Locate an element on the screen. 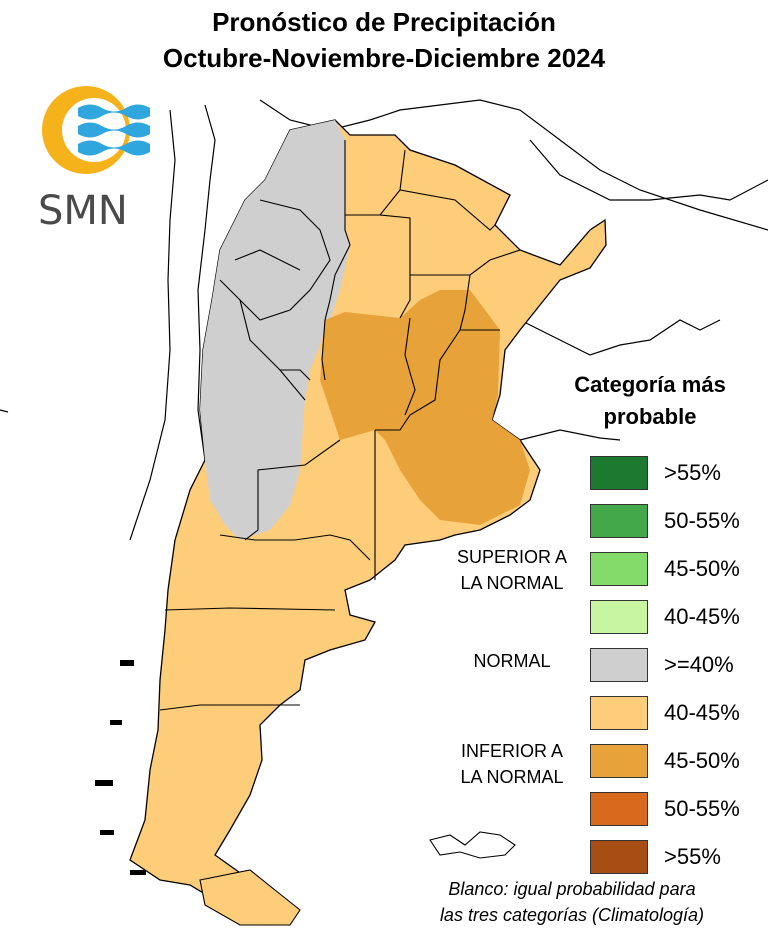  category-superior-line2: LA NORMAL is located at coordinates (512, 583).